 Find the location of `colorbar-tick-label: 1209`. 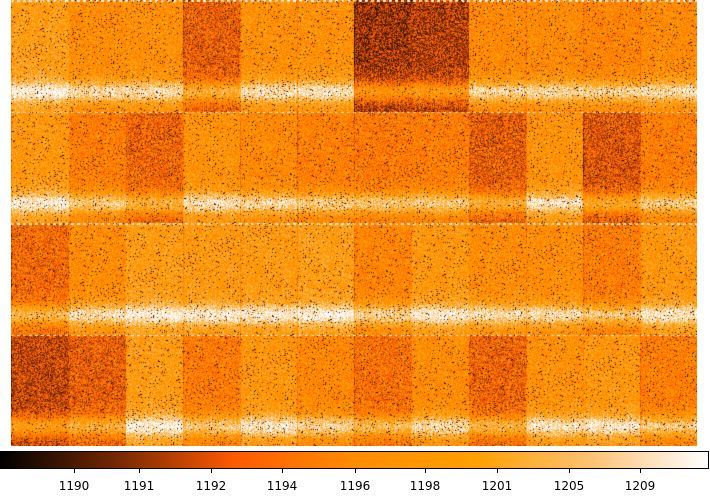

colorbar-tick-label: 1209 is located at coordinates (640, 486).